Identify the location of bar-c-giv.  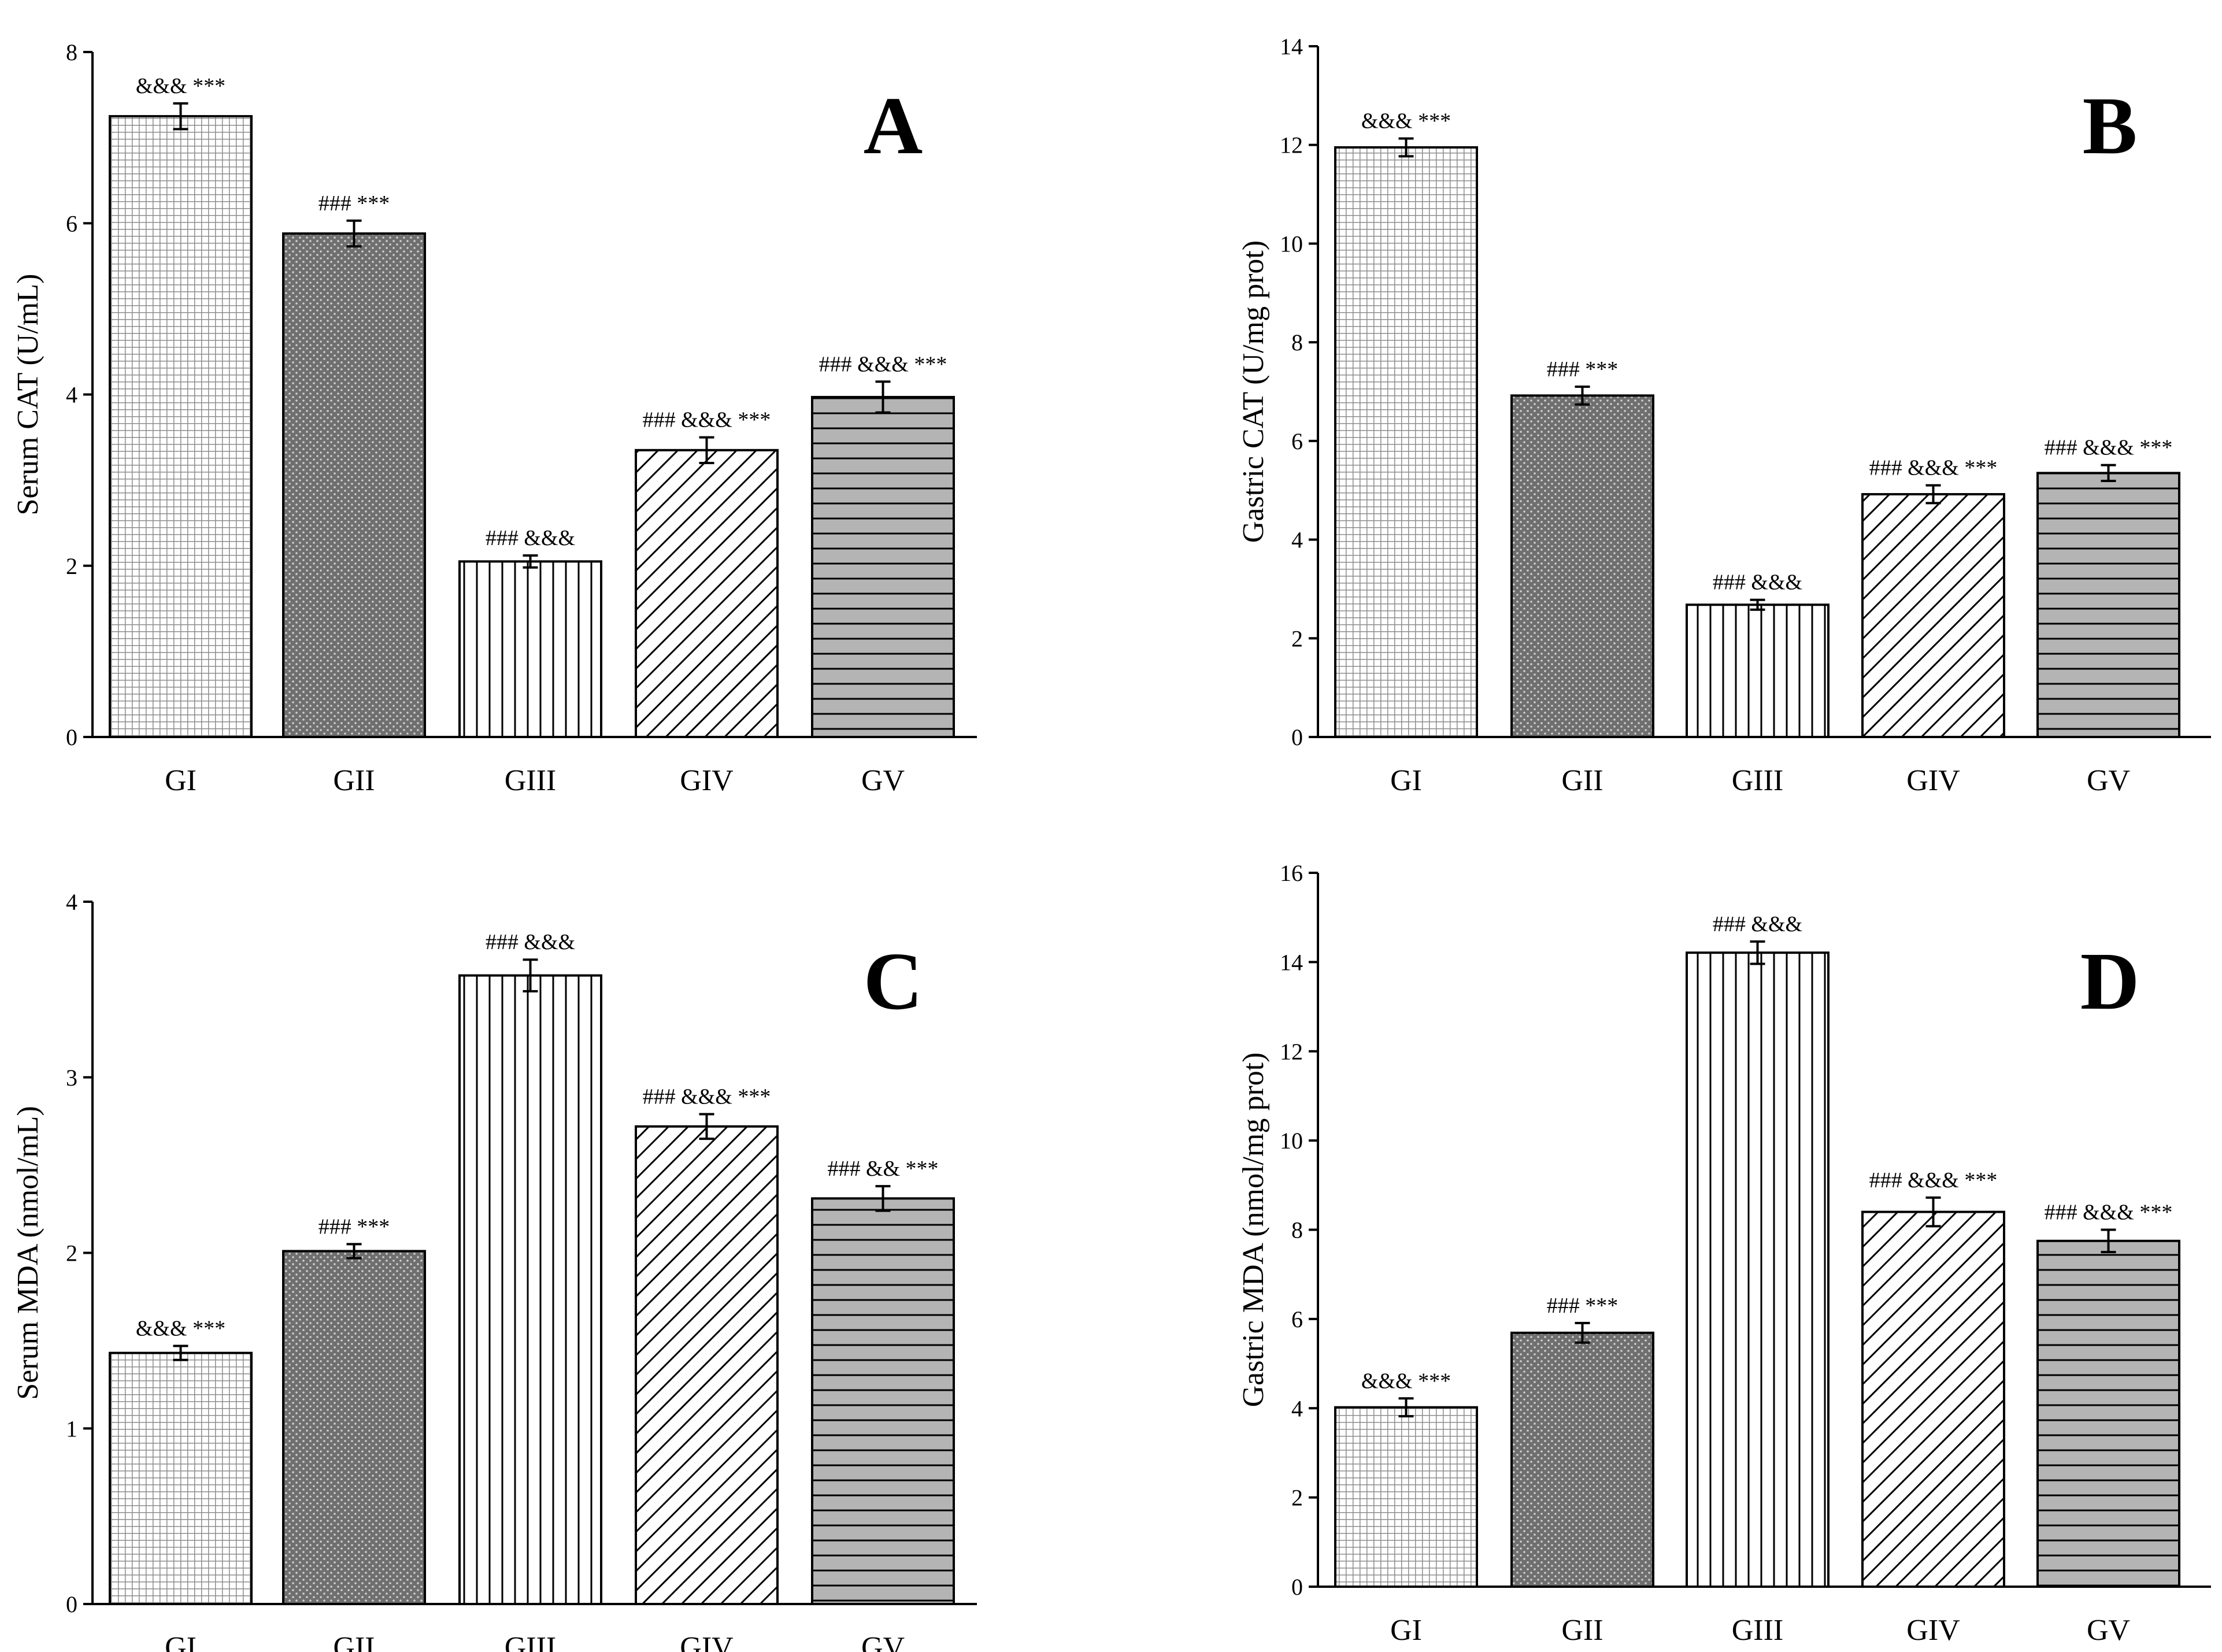
(707, 1365).